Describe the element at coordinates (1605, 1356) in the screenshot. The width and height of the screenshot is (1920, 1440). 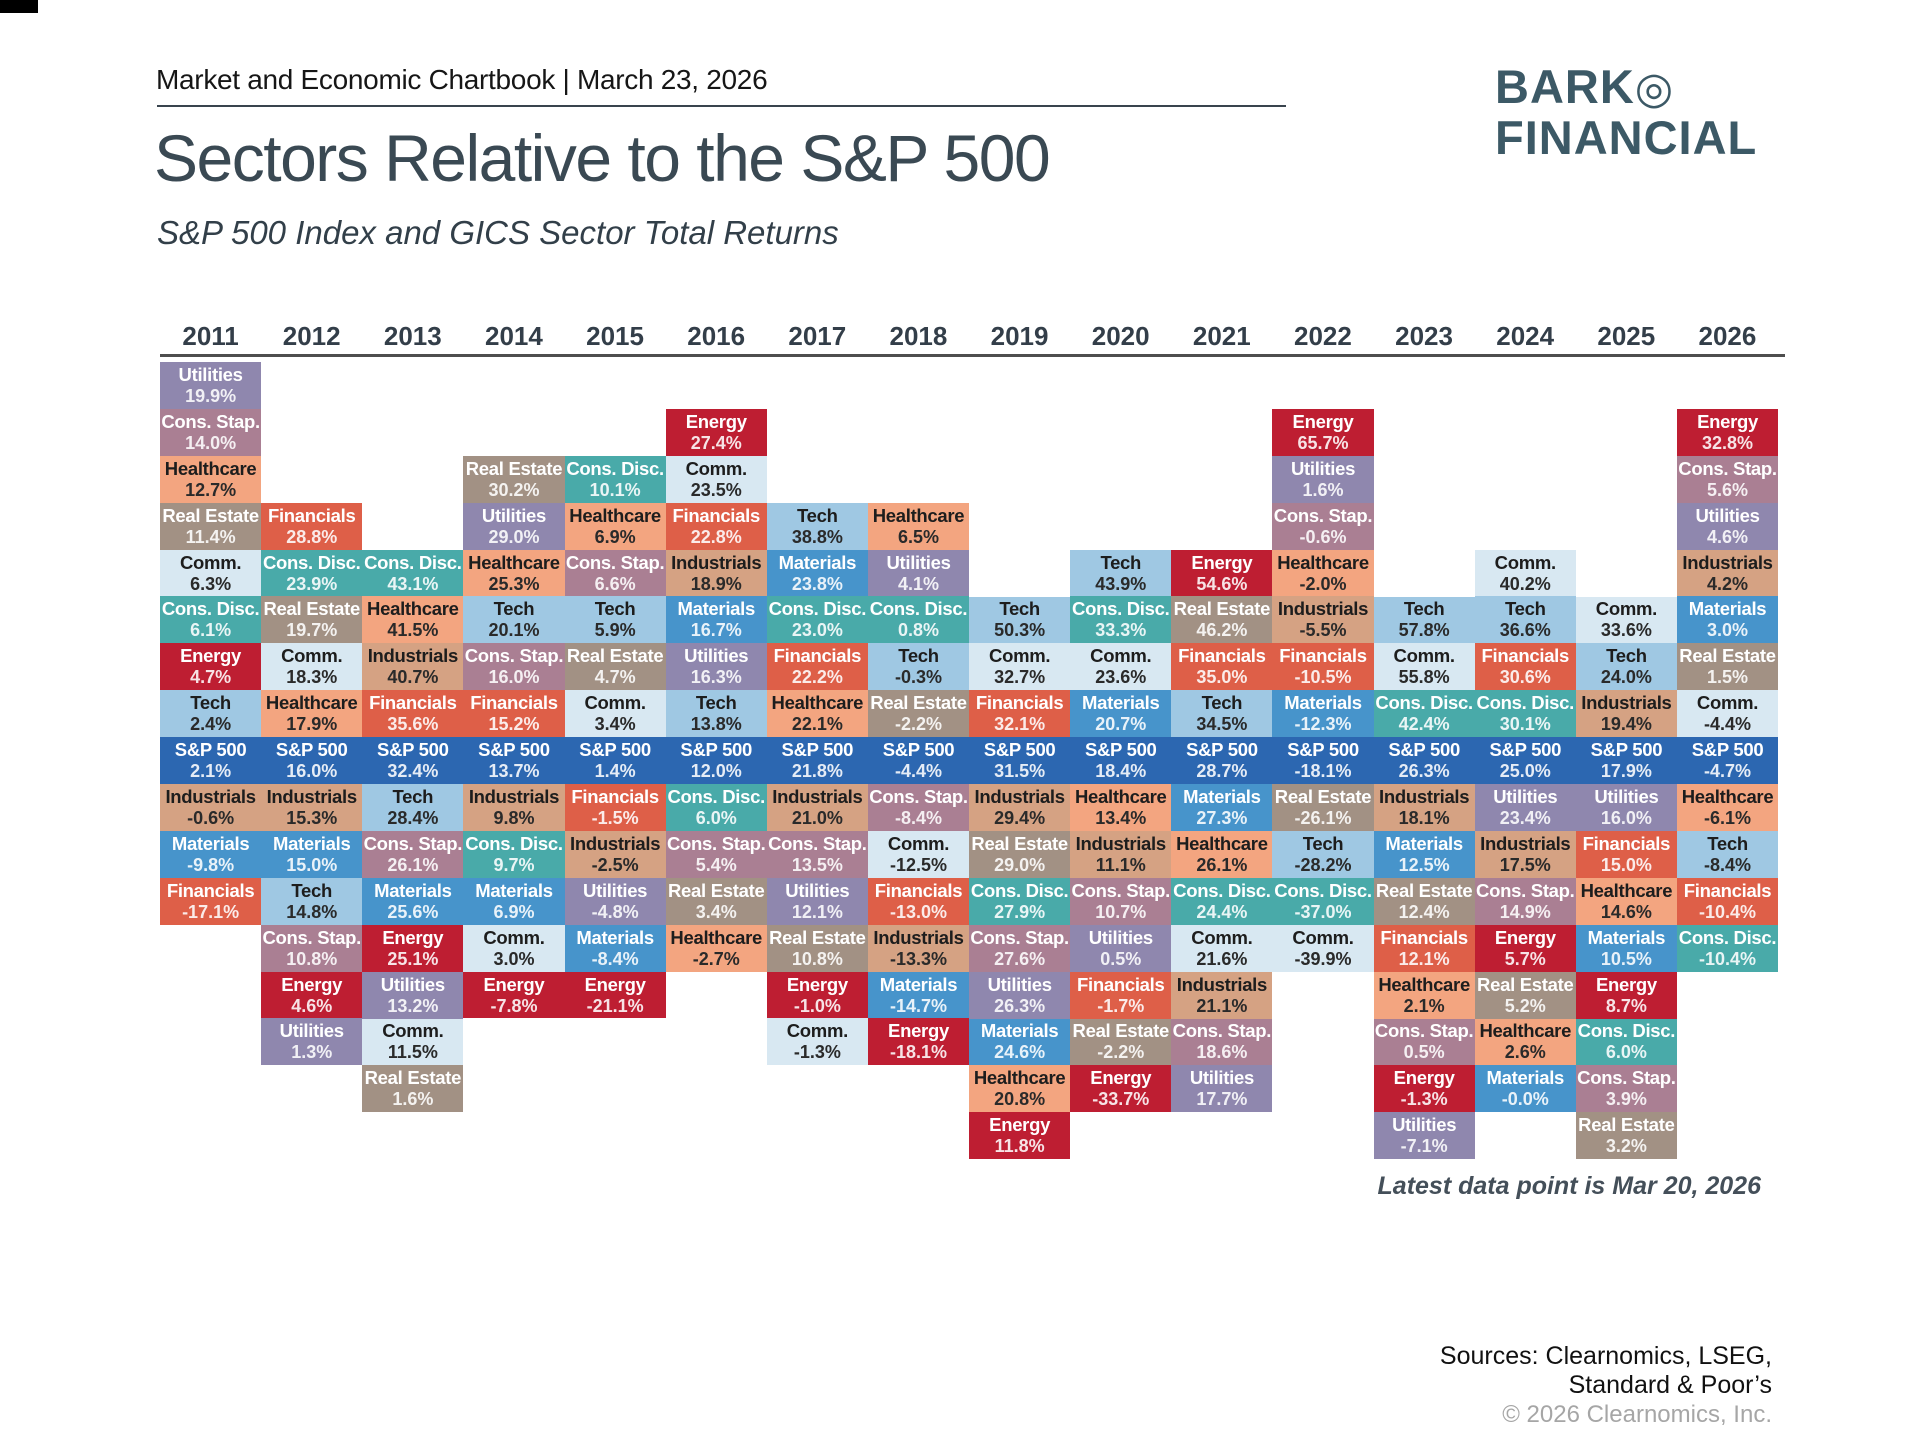
I see `sources-text-line1: Sources: Clearnomics, LSEG,` at that location.